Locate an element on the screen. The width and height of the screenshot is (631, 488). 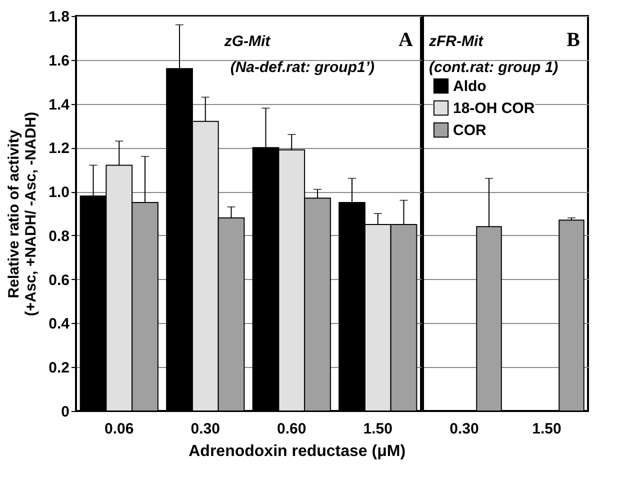
annotation: B is located at coordinates (573, 40).